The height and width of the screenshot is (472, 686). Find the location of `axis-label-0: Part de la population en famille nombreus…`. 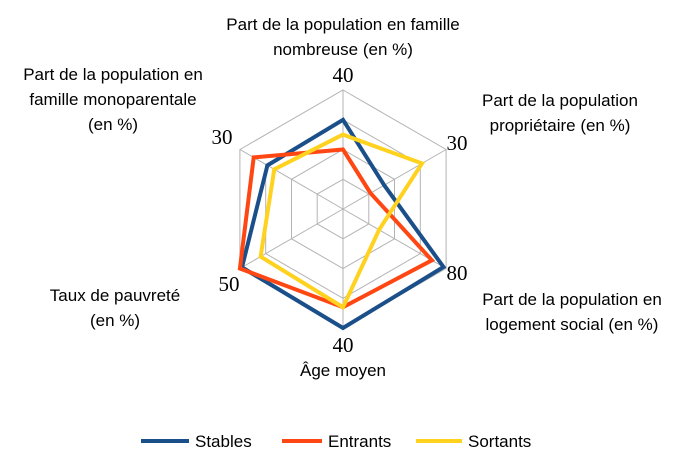

axis-label-0: Part de la population en famille nombreus… is located at coordinates (342, 37).